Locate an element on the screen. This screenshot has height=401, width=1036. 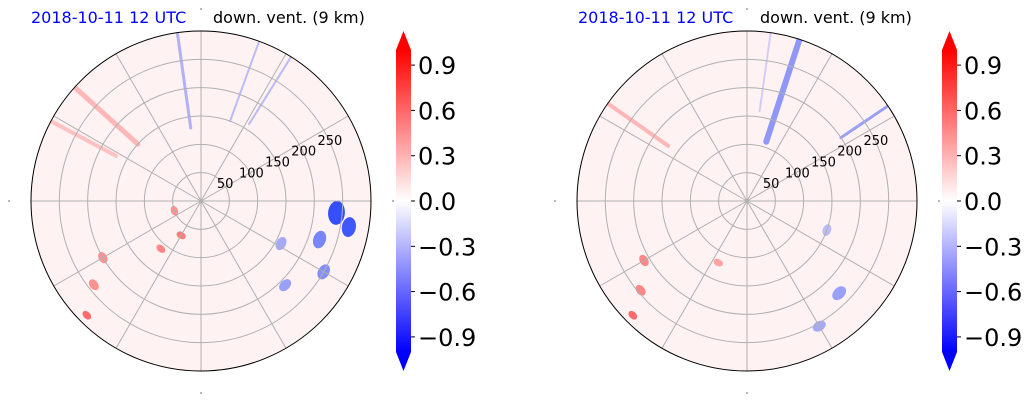
colorbar-ticks-right: 0.9 0.6 0.3 0.0 −0.3 −0.6 −0.9 is located at coordinates (989, 202).